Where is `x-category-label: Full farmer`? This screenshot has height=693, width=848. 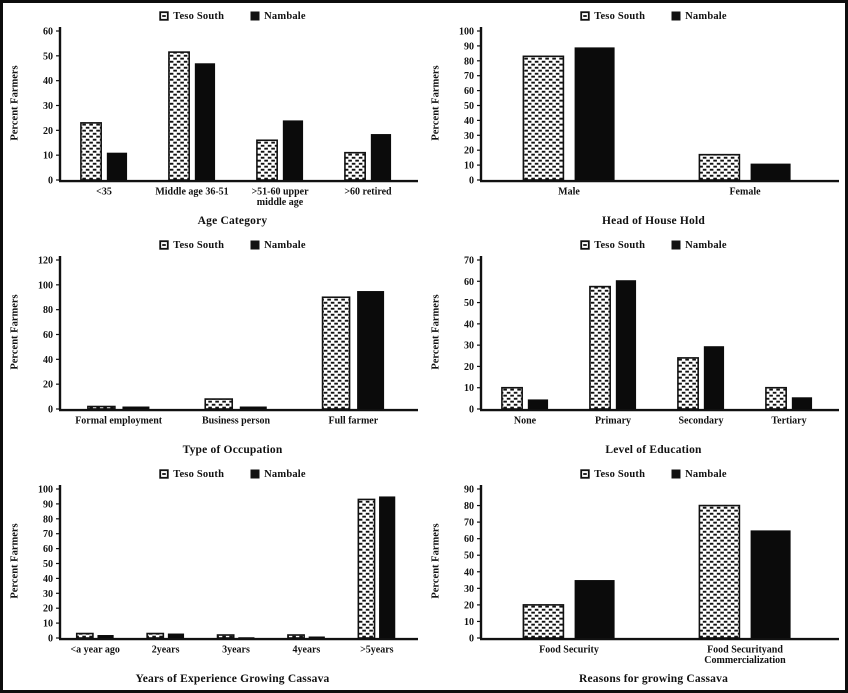 x-category-label: Full farmer is located at coordinates (353, 421).